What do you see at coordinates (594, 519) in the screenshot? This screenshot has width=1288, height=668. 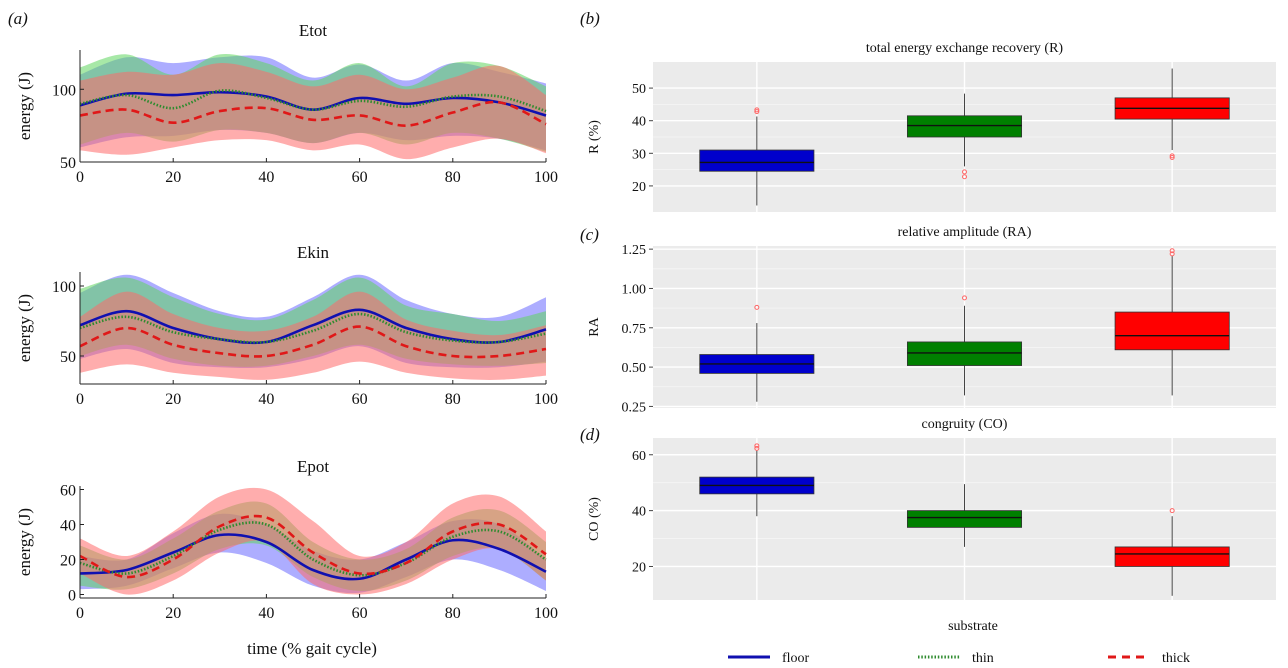 I see `y-axis-label: CO (%)` at bounding box center [594, 519].